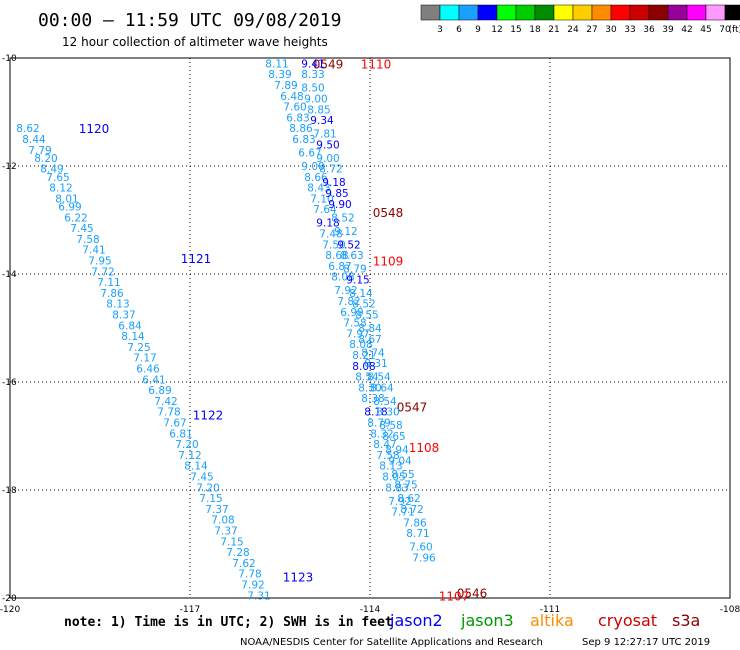  I want to click on colorbar-label: 15, so click(515, 30).